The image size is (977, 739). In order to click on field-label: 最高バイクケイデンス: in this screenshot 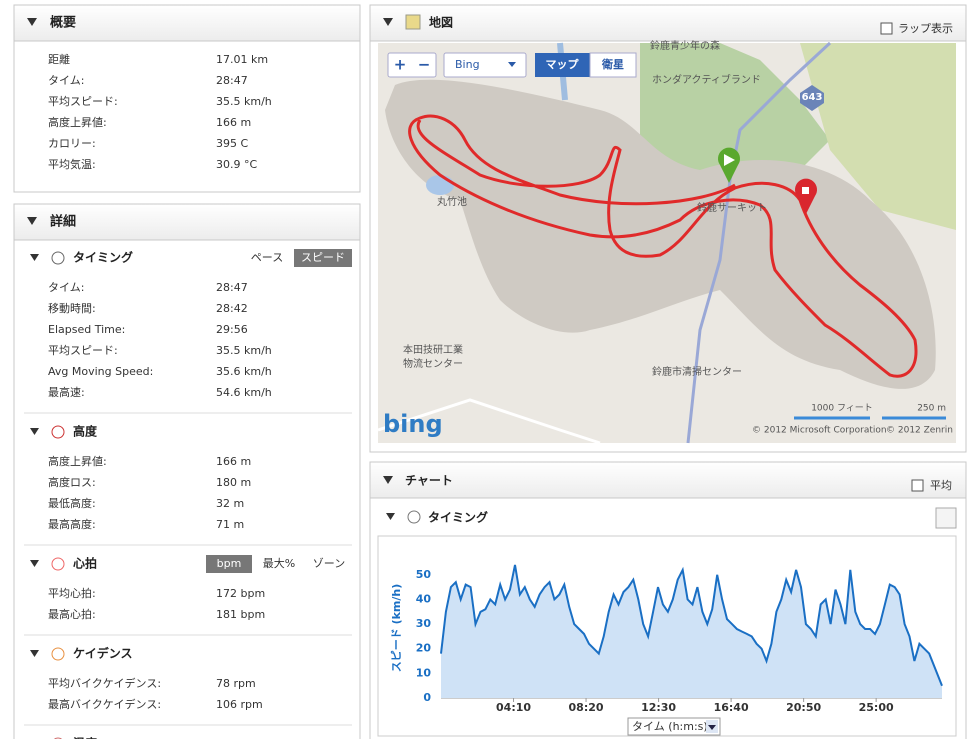, I will do `click(104, 704)`.